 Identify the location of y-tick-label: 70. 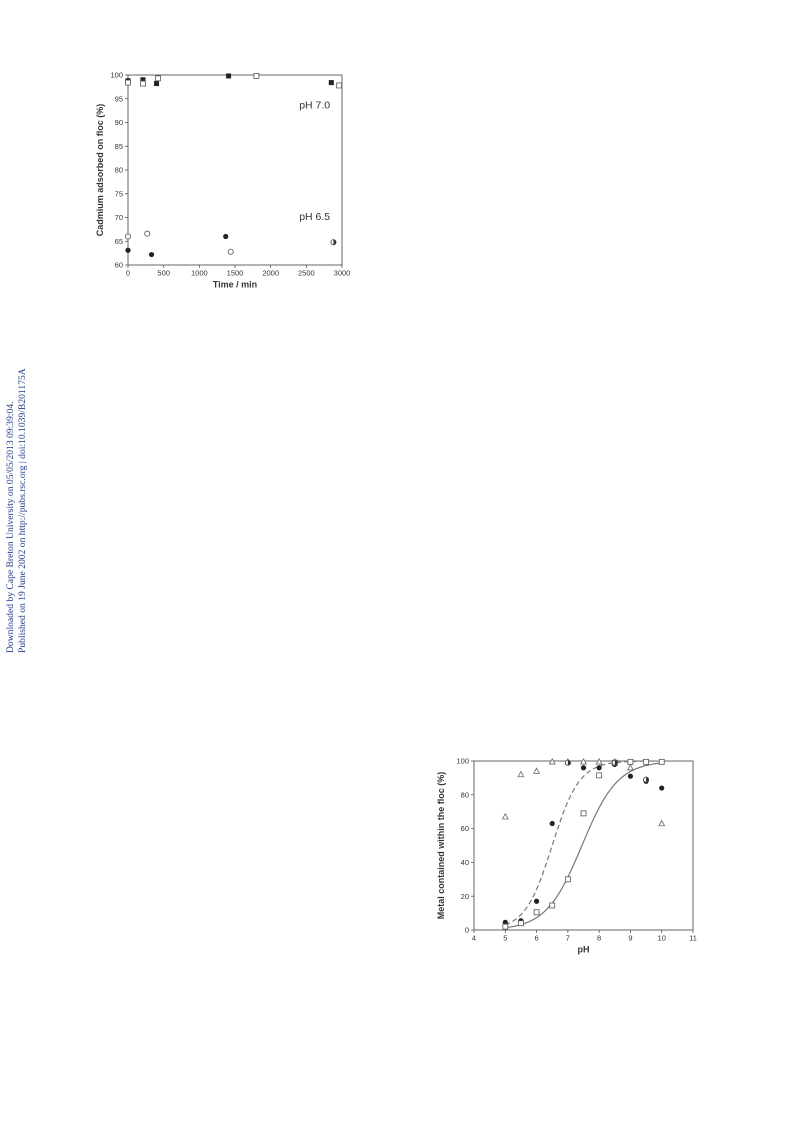
(119, 217).